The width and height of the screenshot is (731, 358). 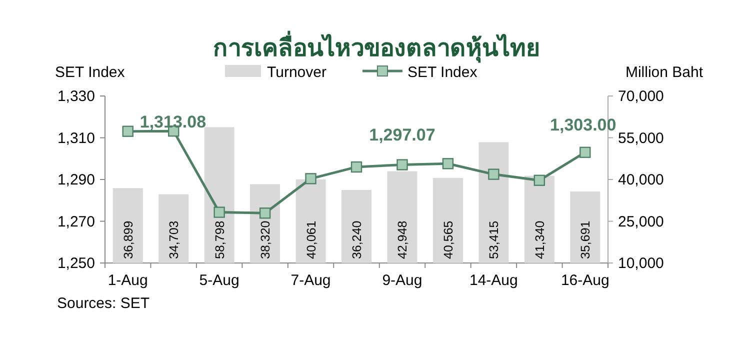 I want to click on data-label: 1,303.00, so click(x=583, y=124).